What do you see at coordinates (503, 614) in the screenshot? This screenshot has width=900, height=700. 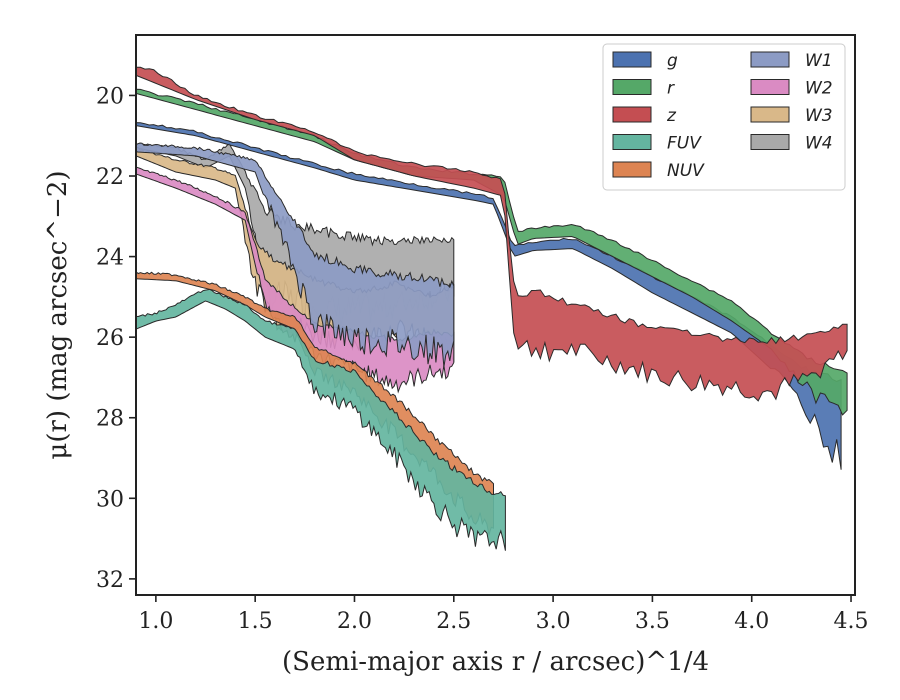 I see `x-axis-ticks: 1.0 1.5 2.0 2.5 3.0 3.5 4.0 4.5` at bounding box center [503, 614].